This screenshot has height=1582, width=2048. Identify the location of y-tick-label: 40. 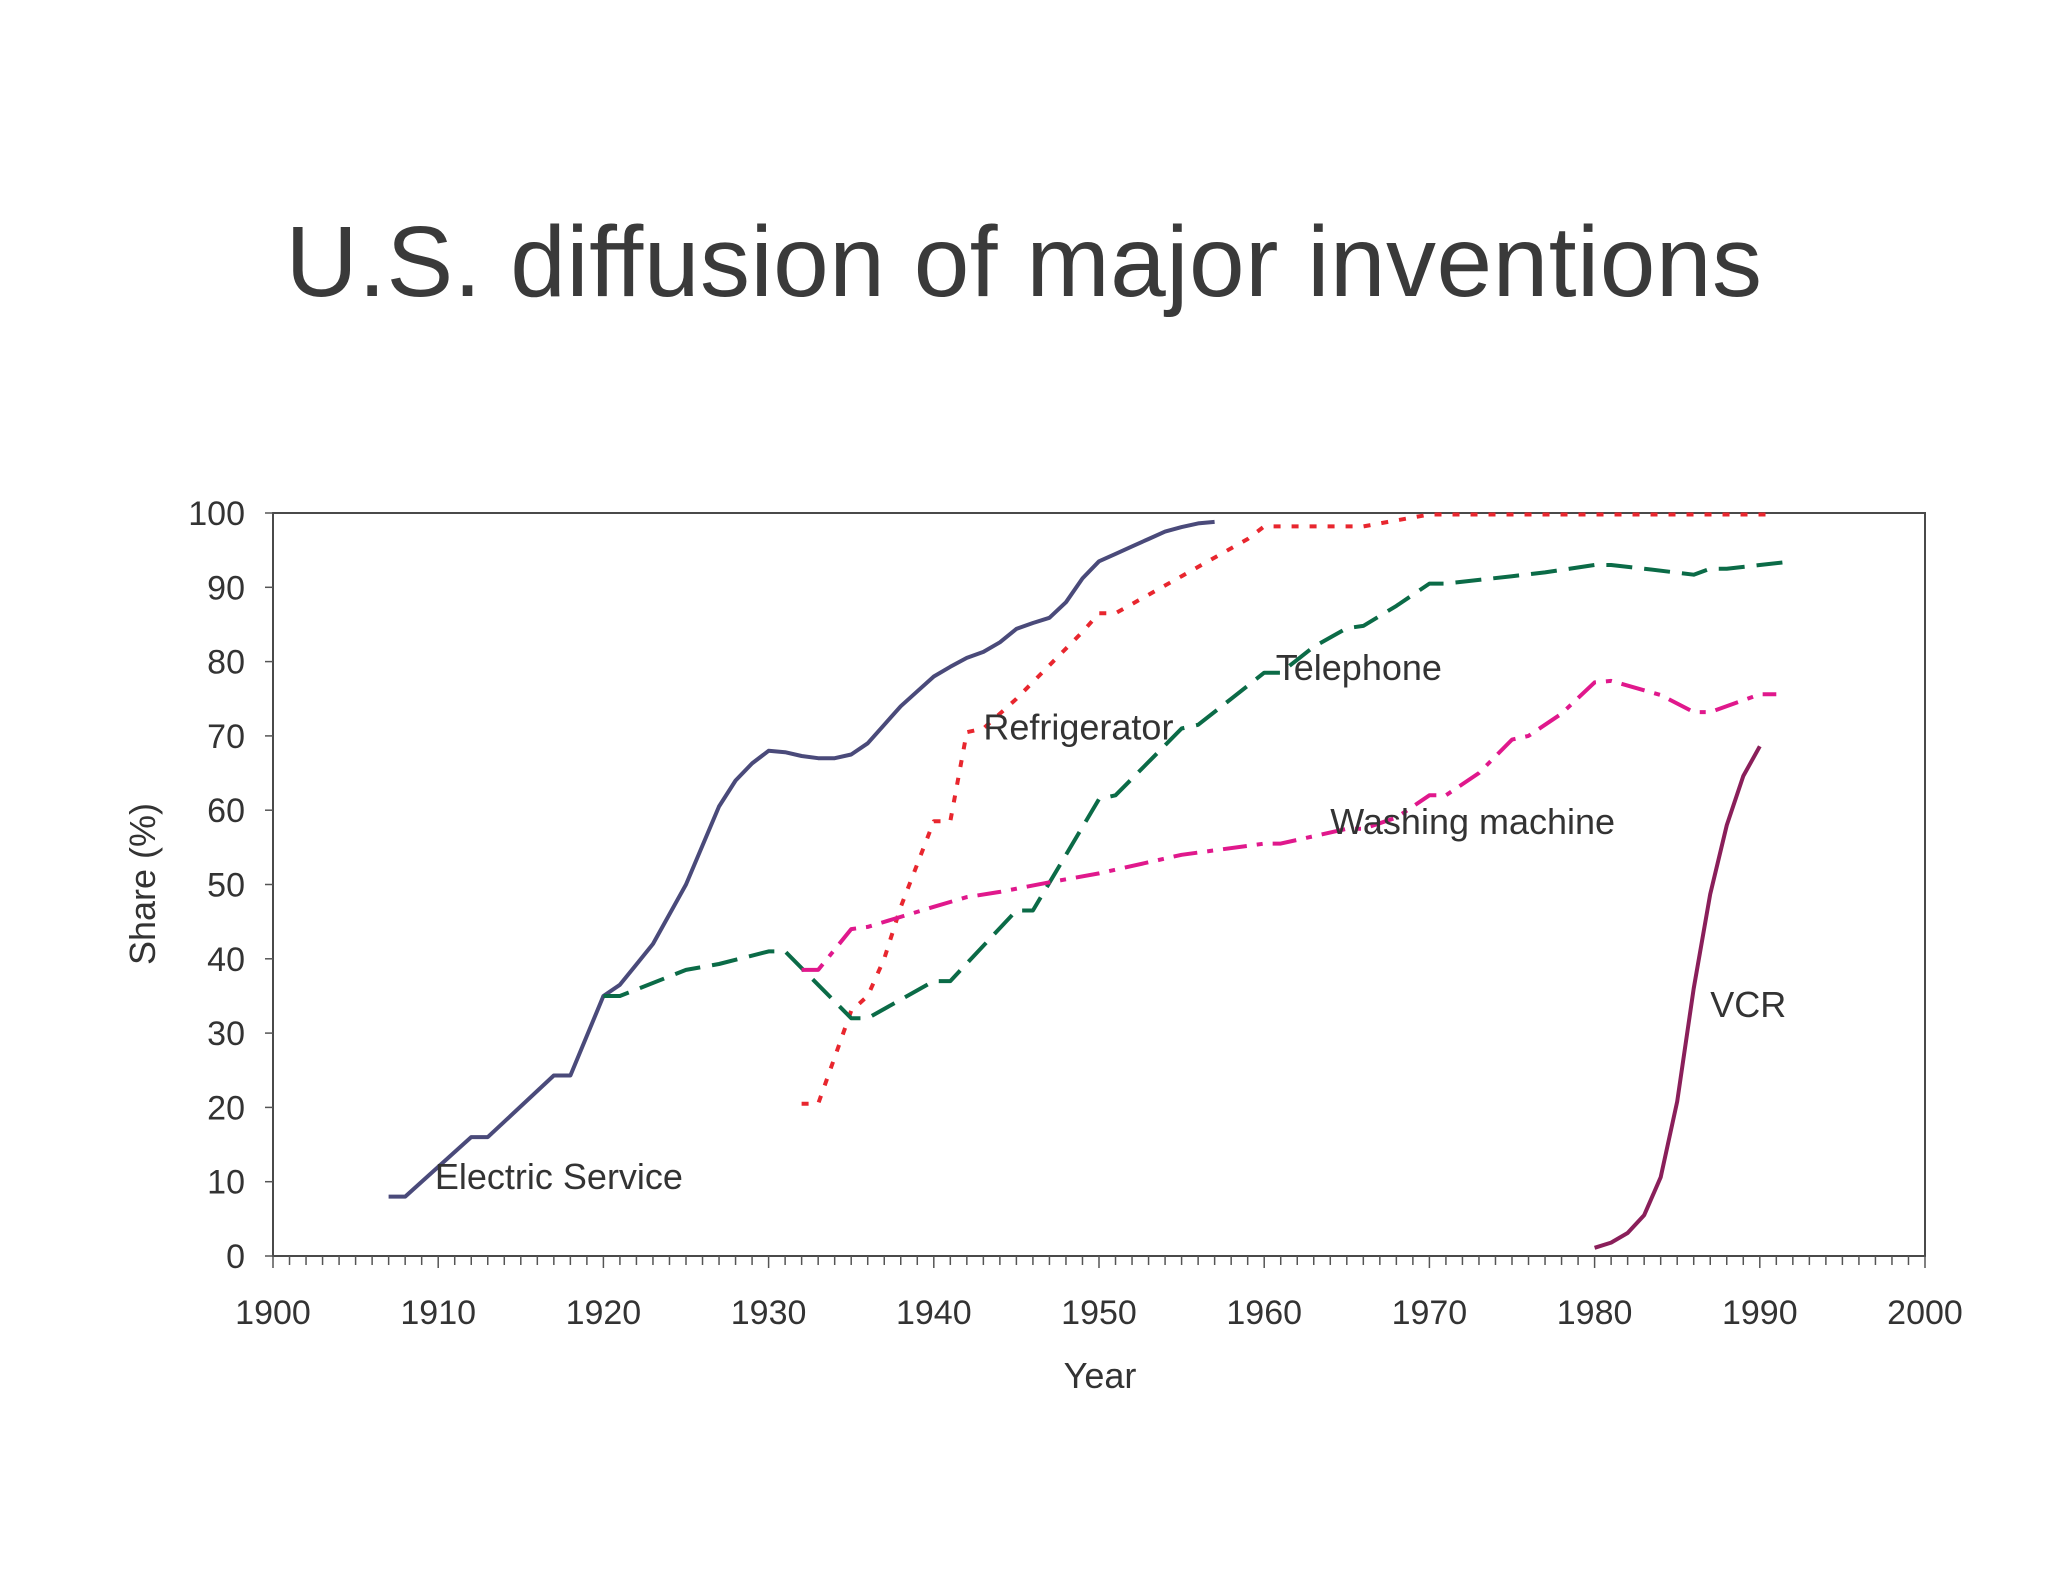
(226, 960).